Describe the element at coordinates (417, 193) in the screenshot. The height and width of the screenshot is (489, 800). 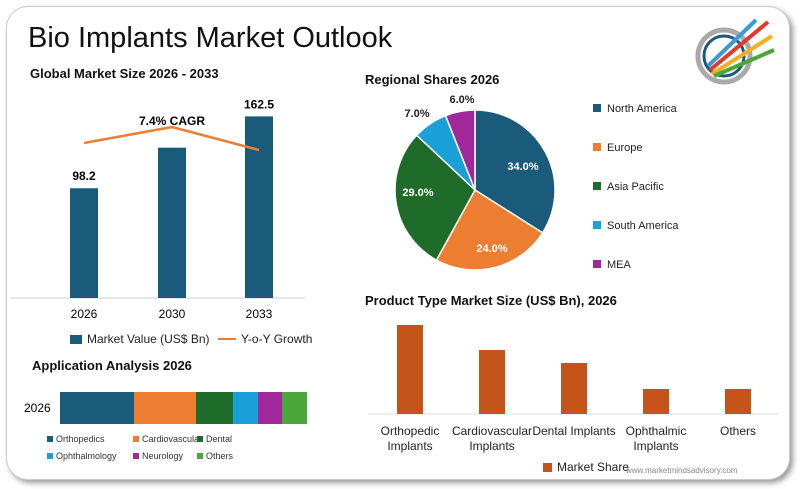
I see `slice-label: 29.0%` at that location.